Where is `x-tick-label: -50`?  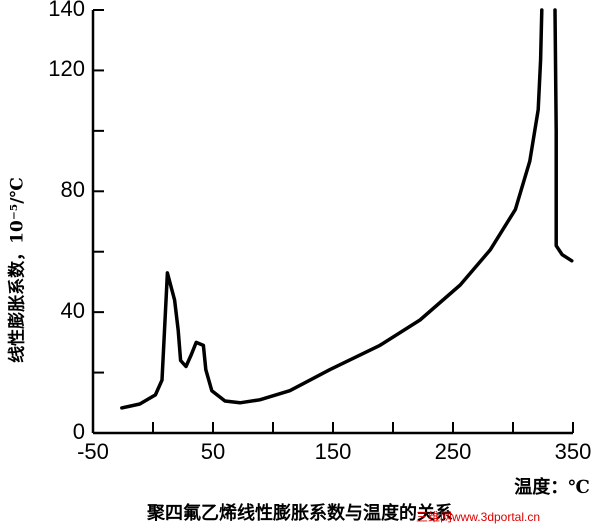
x-tick-label: -50 is located at coordinates (93, 451).